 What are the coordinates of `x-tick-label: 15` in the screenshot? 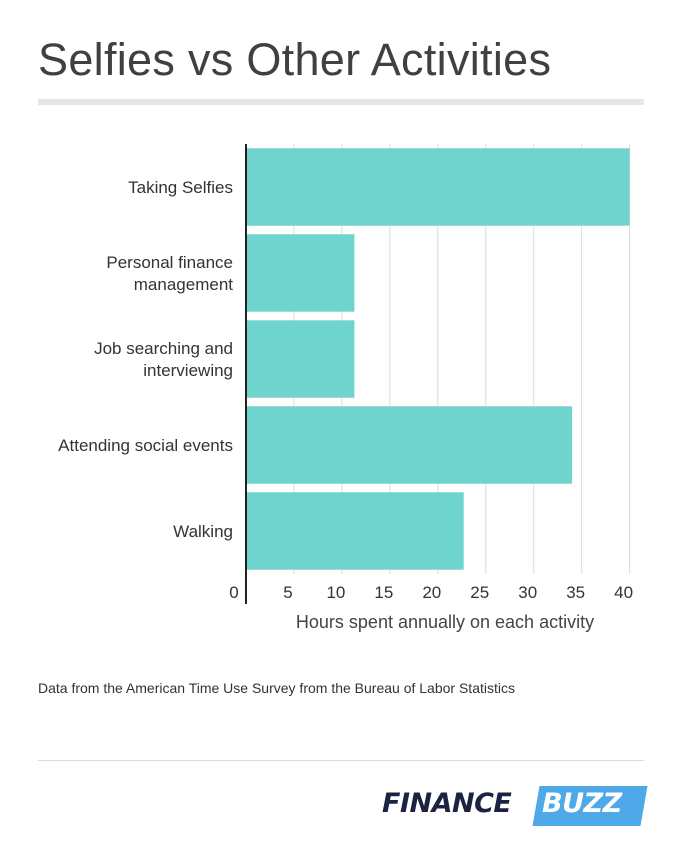 It's located at (383, 592).